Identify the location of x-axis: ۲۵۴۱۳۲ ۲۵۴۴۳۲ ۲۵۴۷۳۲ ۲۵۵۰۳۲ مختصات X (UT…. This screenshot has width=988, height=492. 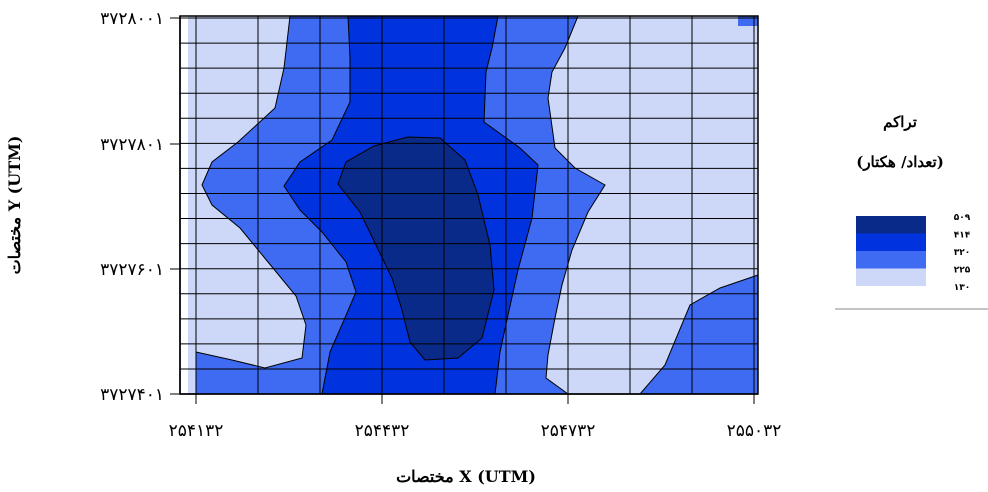
(475, 439).